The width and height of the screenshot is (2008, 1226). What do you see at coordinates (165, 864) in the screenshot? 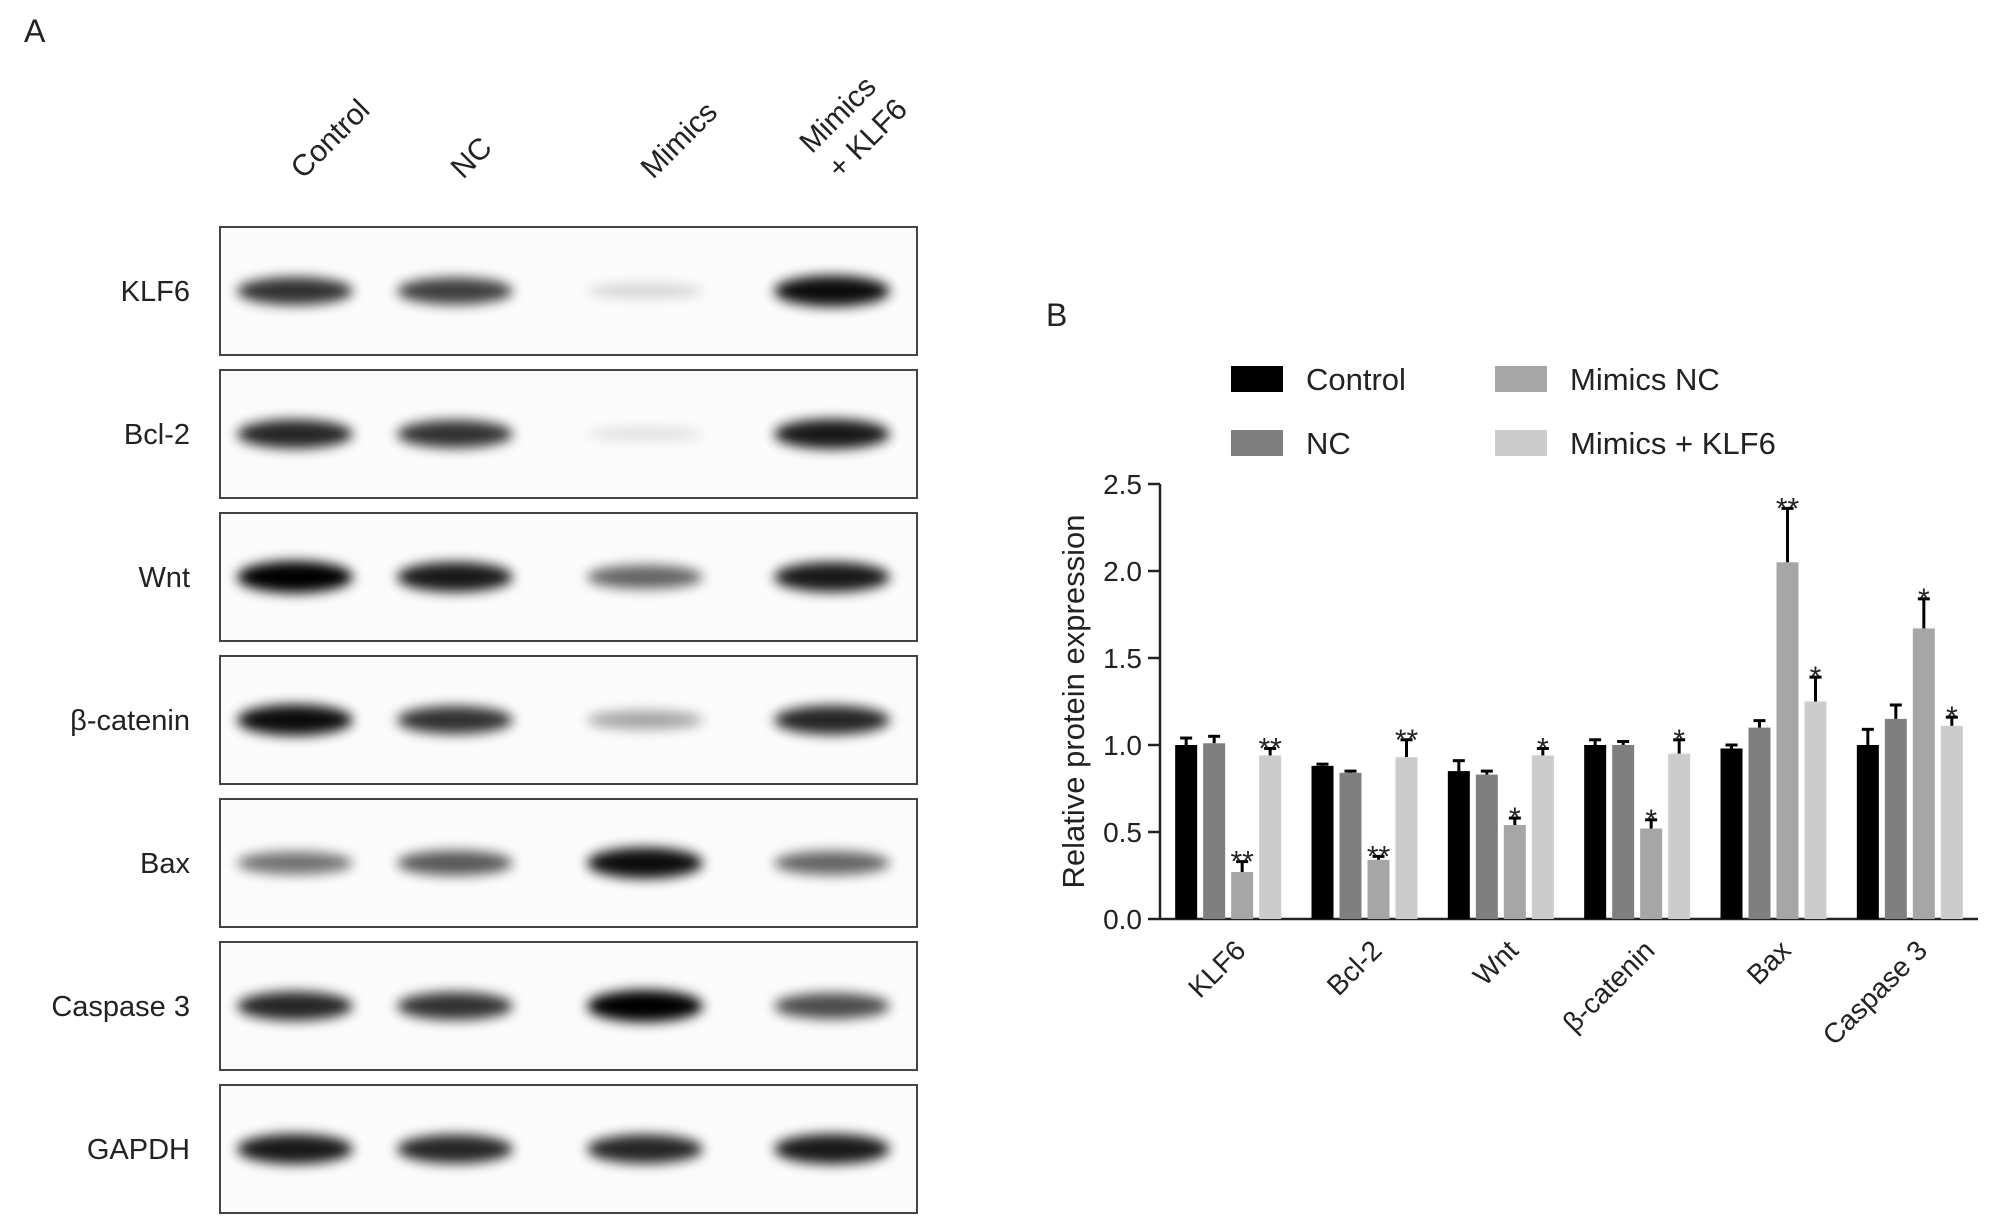
I see `row-label: Bax` at bounding box center [165, 864].